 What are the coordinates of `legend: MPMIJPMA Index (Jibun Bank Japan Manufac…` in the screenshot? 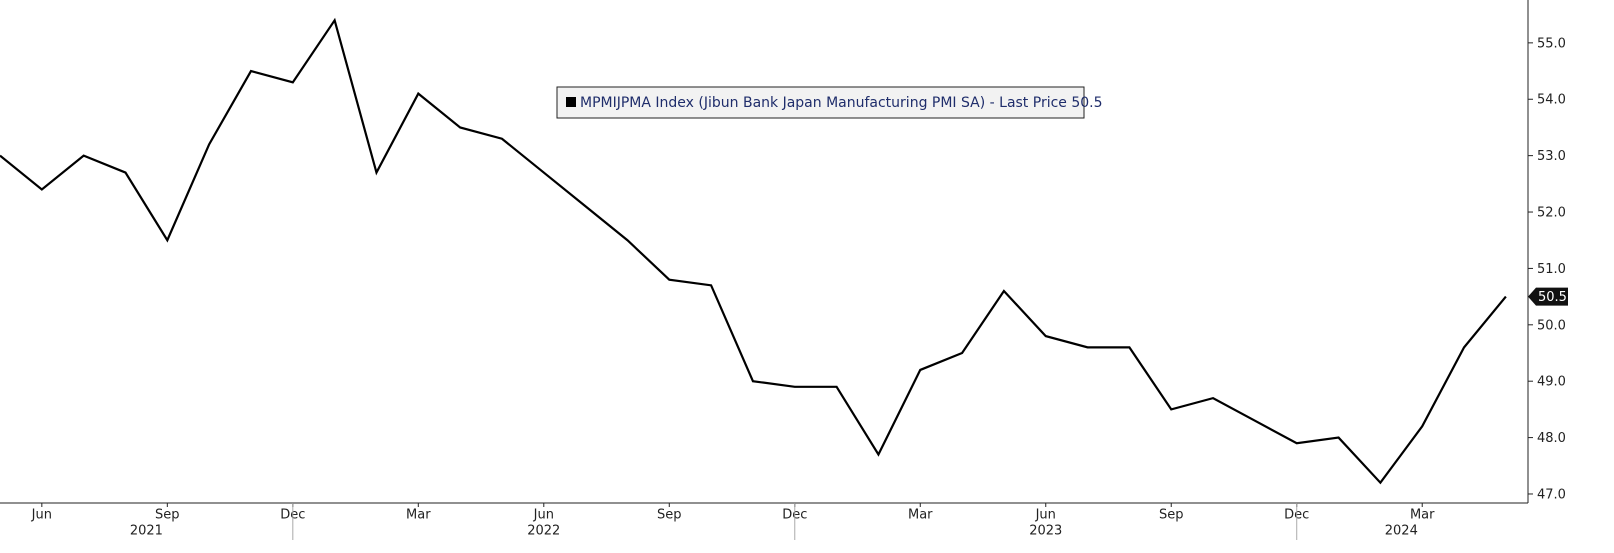 It's located at (829, 102).